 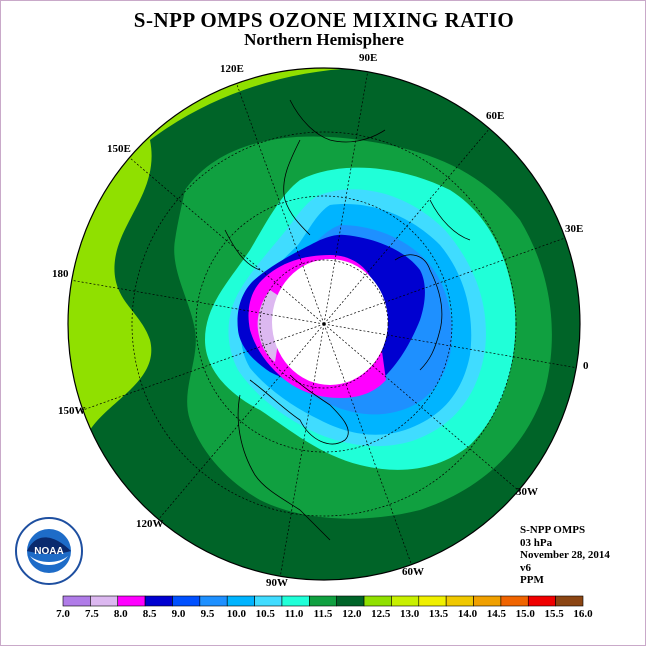 I want to click on colorbar-tick-label: 7.0, so click(x=63, y=614).